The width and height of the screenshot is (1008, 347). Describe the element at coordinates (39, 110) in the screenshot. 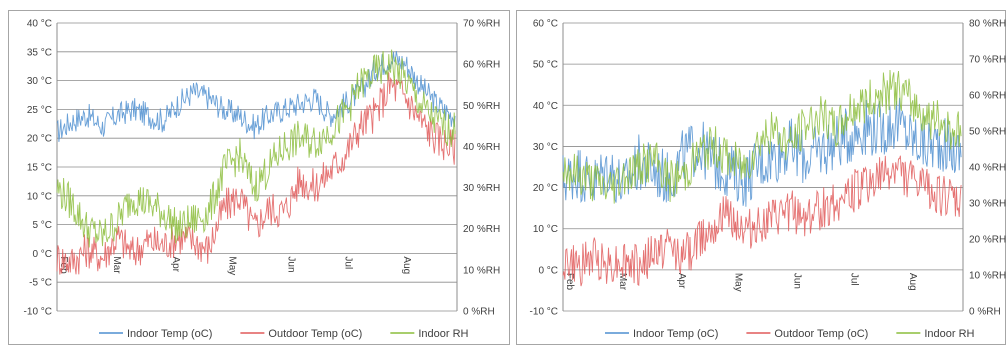

I see `y-tick-label: 25 °C` at that location.